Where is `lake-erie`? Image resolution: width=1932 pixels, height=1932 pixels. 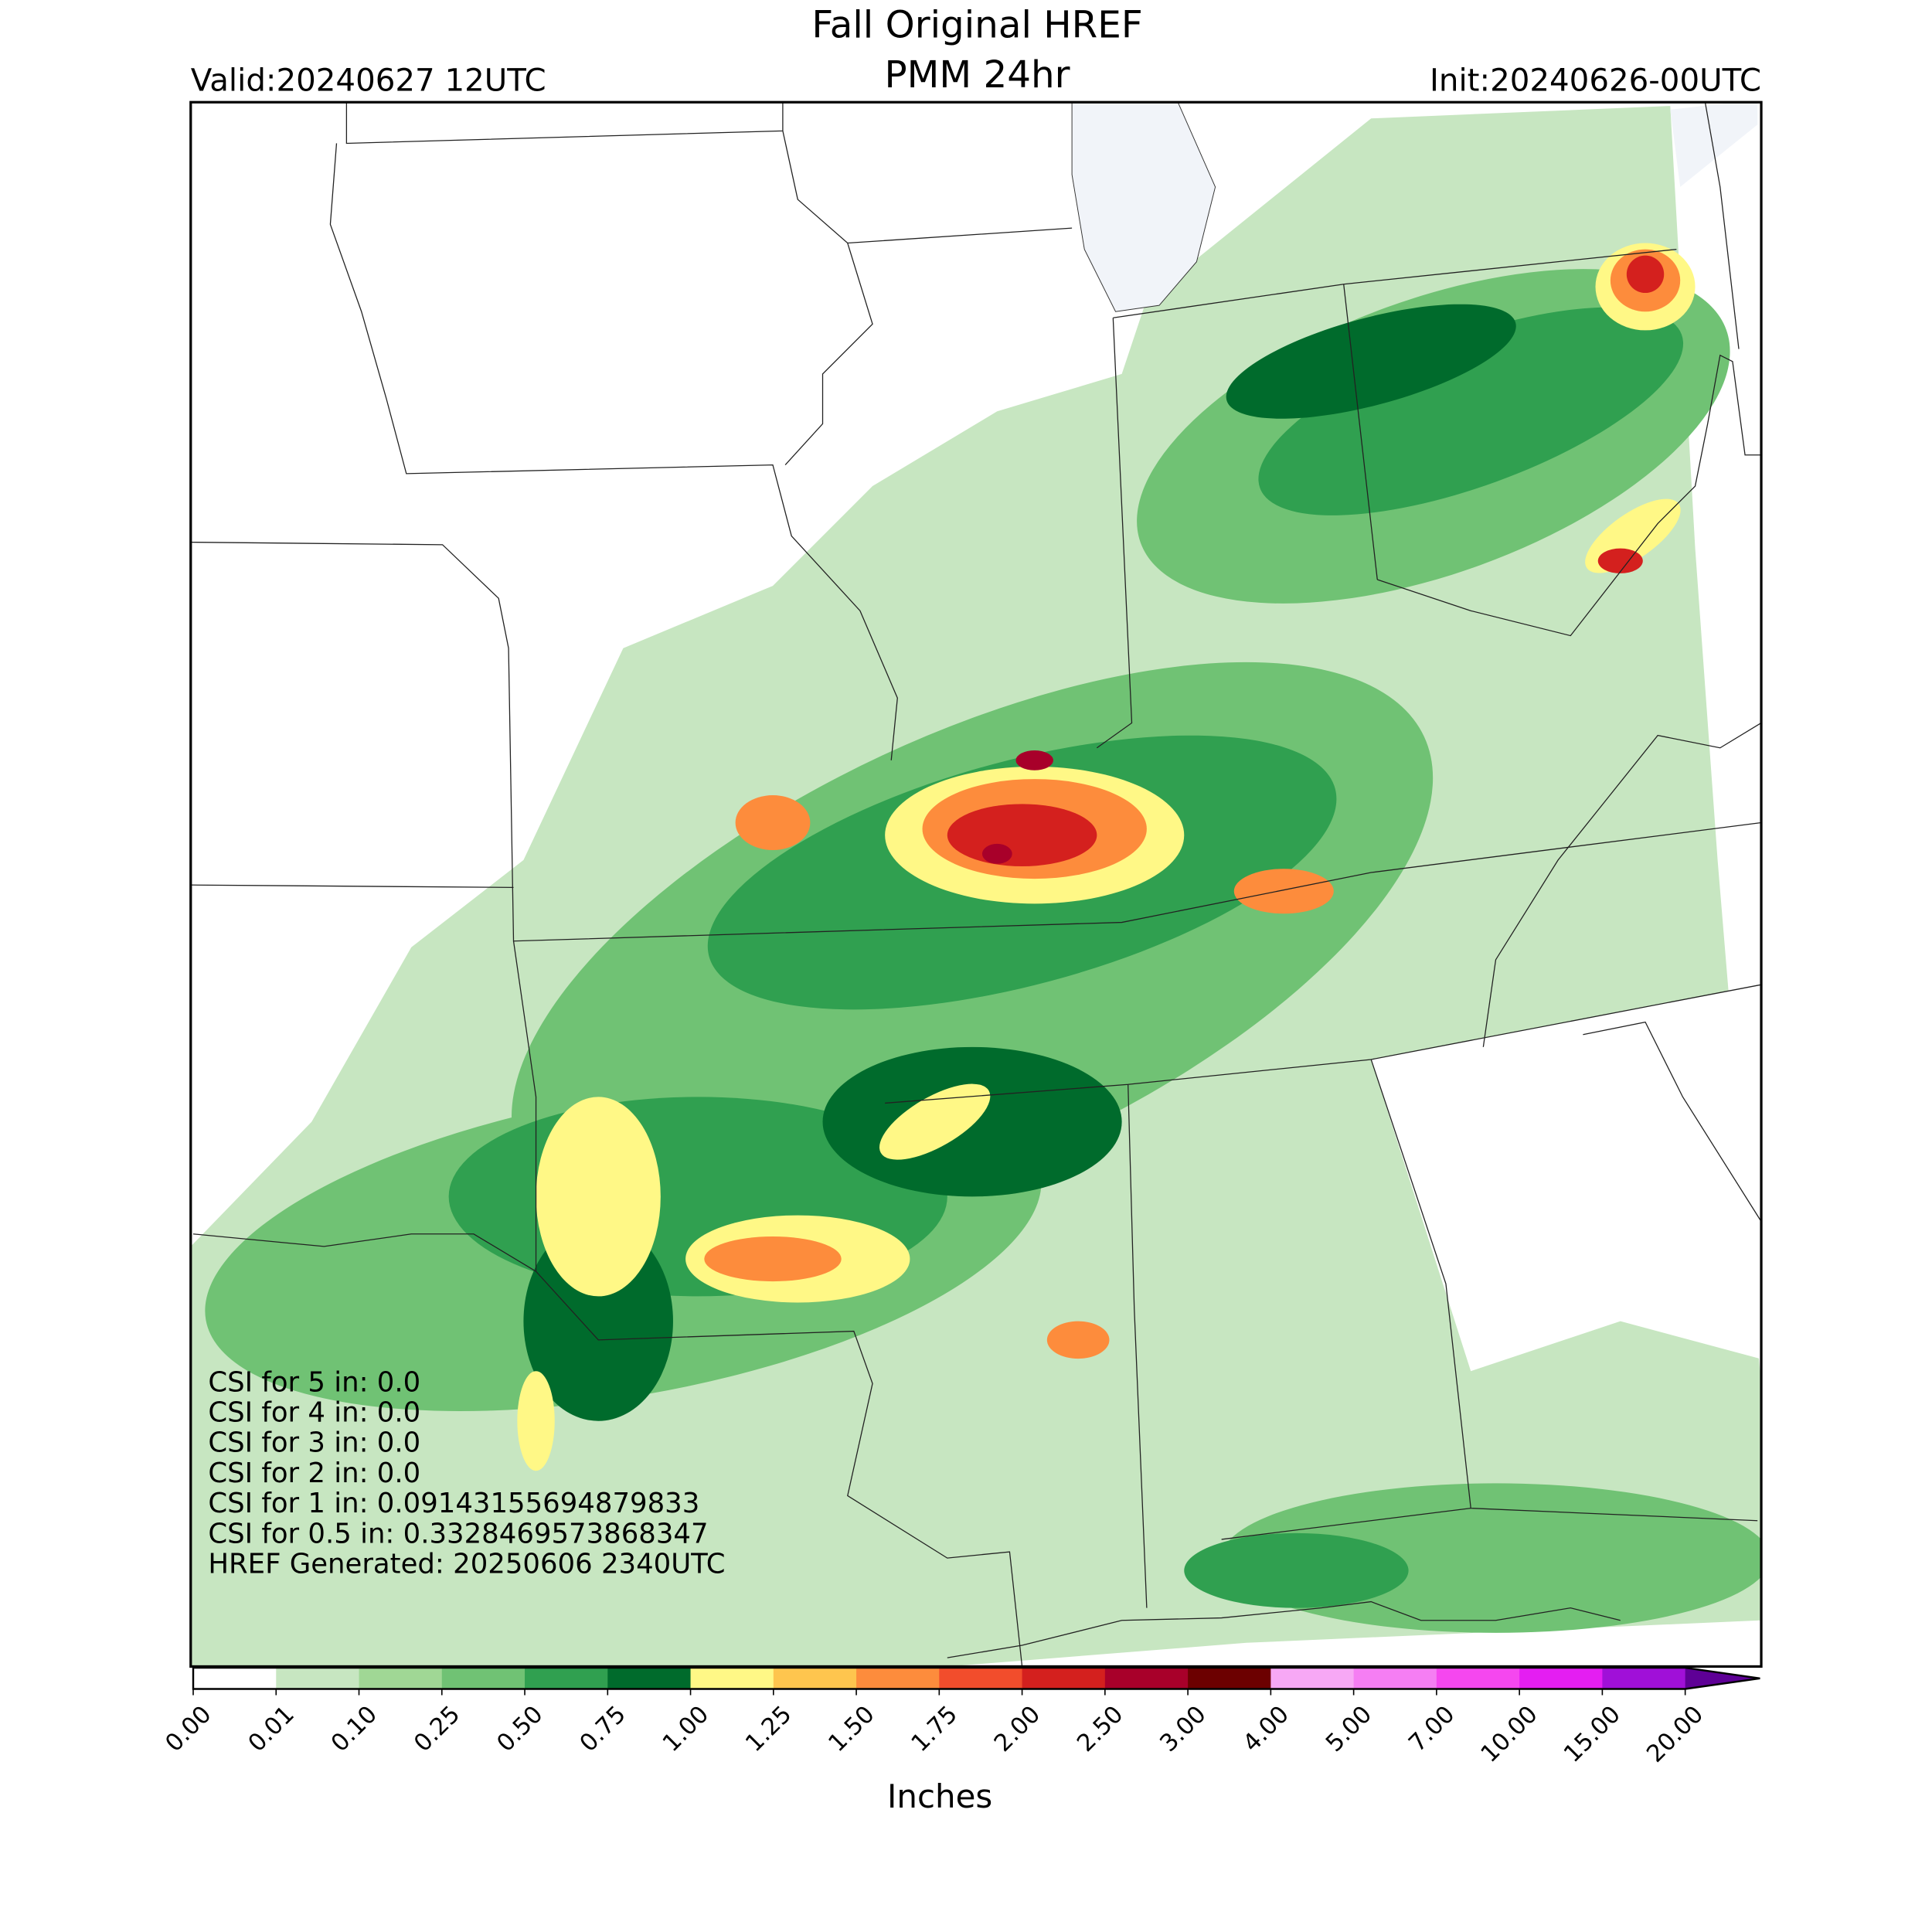 lake-erie is located at coordinates (1714, 144).